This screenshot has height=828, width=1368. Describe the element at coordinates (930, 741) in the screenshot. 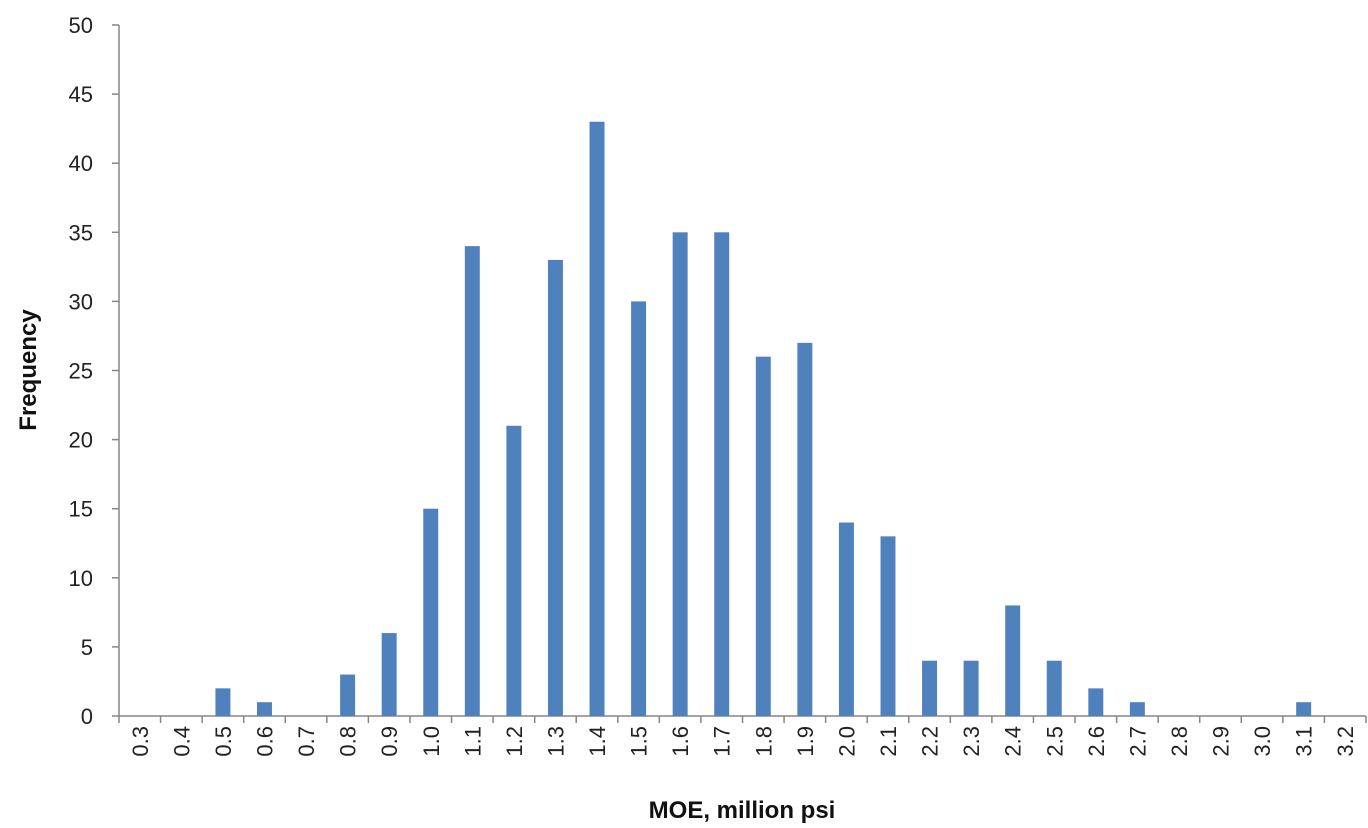

I see `x-tick-label: 2.2` at that location.